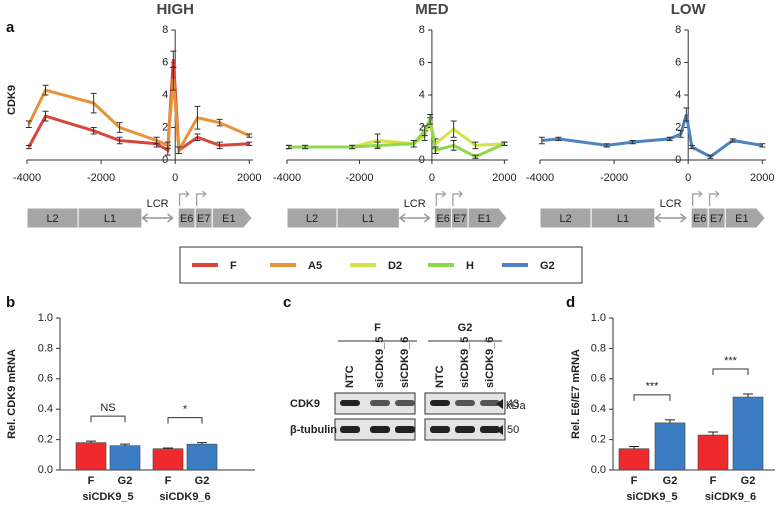  What do you see at coordinates (287, 302) in the screenshot?
I see `panel-label: c` at bounding box center [287, 302].